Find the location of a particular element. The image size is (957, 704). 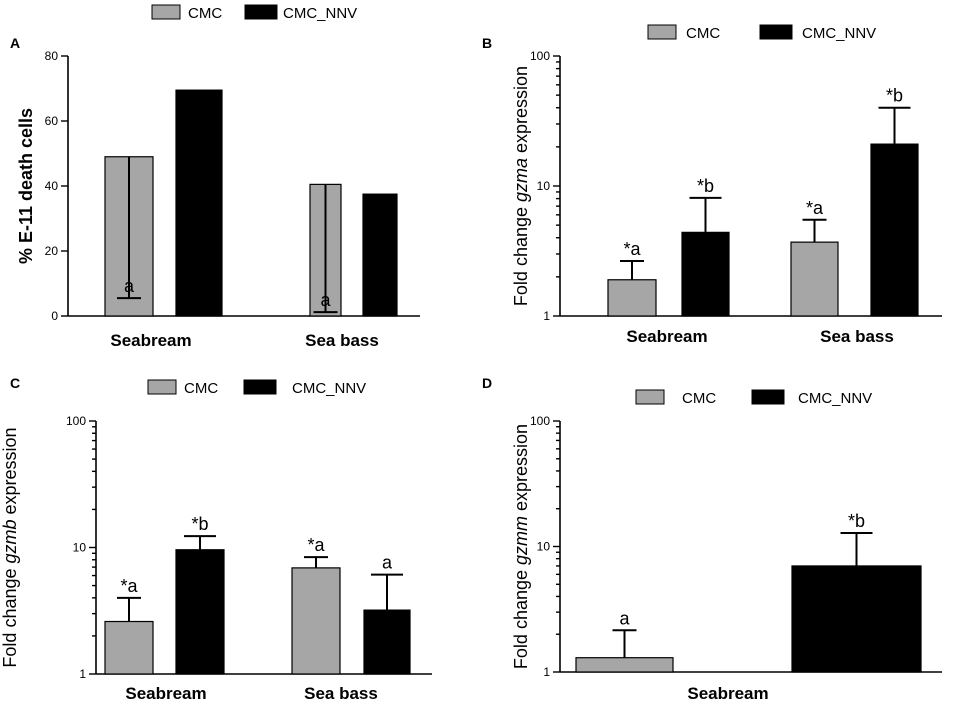

significance-label: b is located at coordinates (199, 294).